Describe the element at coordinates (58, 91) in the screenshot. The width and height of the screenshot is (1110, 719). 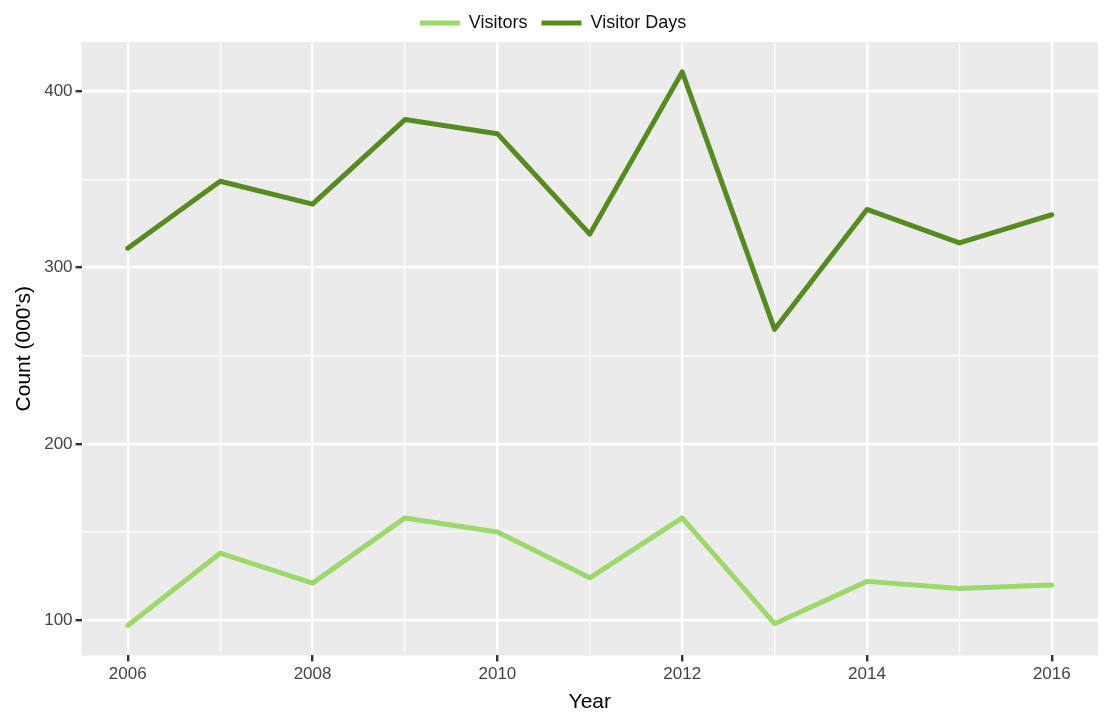
I see `y-tick-label: 400` at that location.